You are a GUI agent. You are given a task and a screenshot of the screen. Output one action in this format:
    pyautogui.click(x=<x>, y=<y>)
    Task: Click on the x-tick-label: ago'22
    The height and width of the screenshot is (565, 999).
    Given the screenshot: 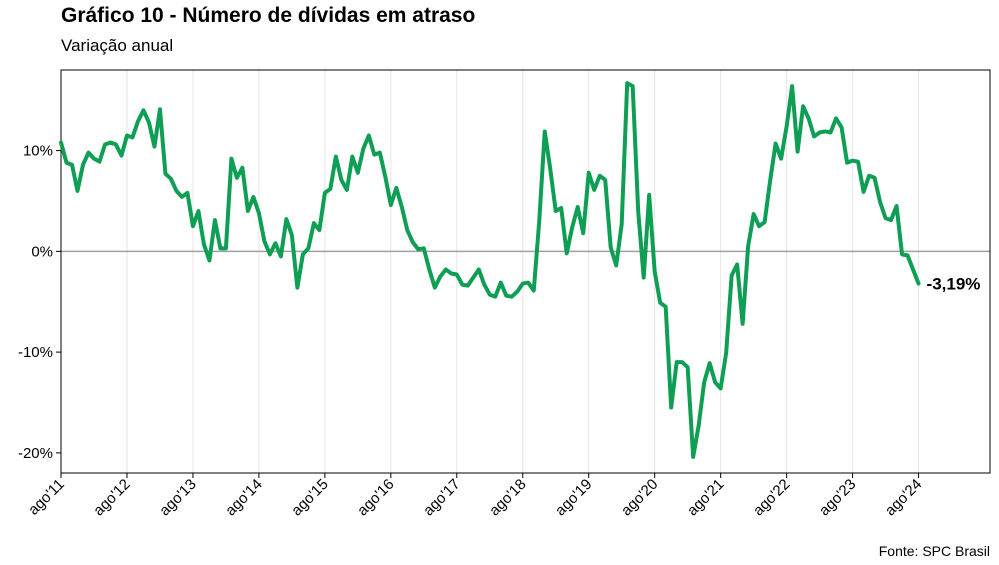 What is the action you would take?
    pyautogui.click(x=772, y=498)
    